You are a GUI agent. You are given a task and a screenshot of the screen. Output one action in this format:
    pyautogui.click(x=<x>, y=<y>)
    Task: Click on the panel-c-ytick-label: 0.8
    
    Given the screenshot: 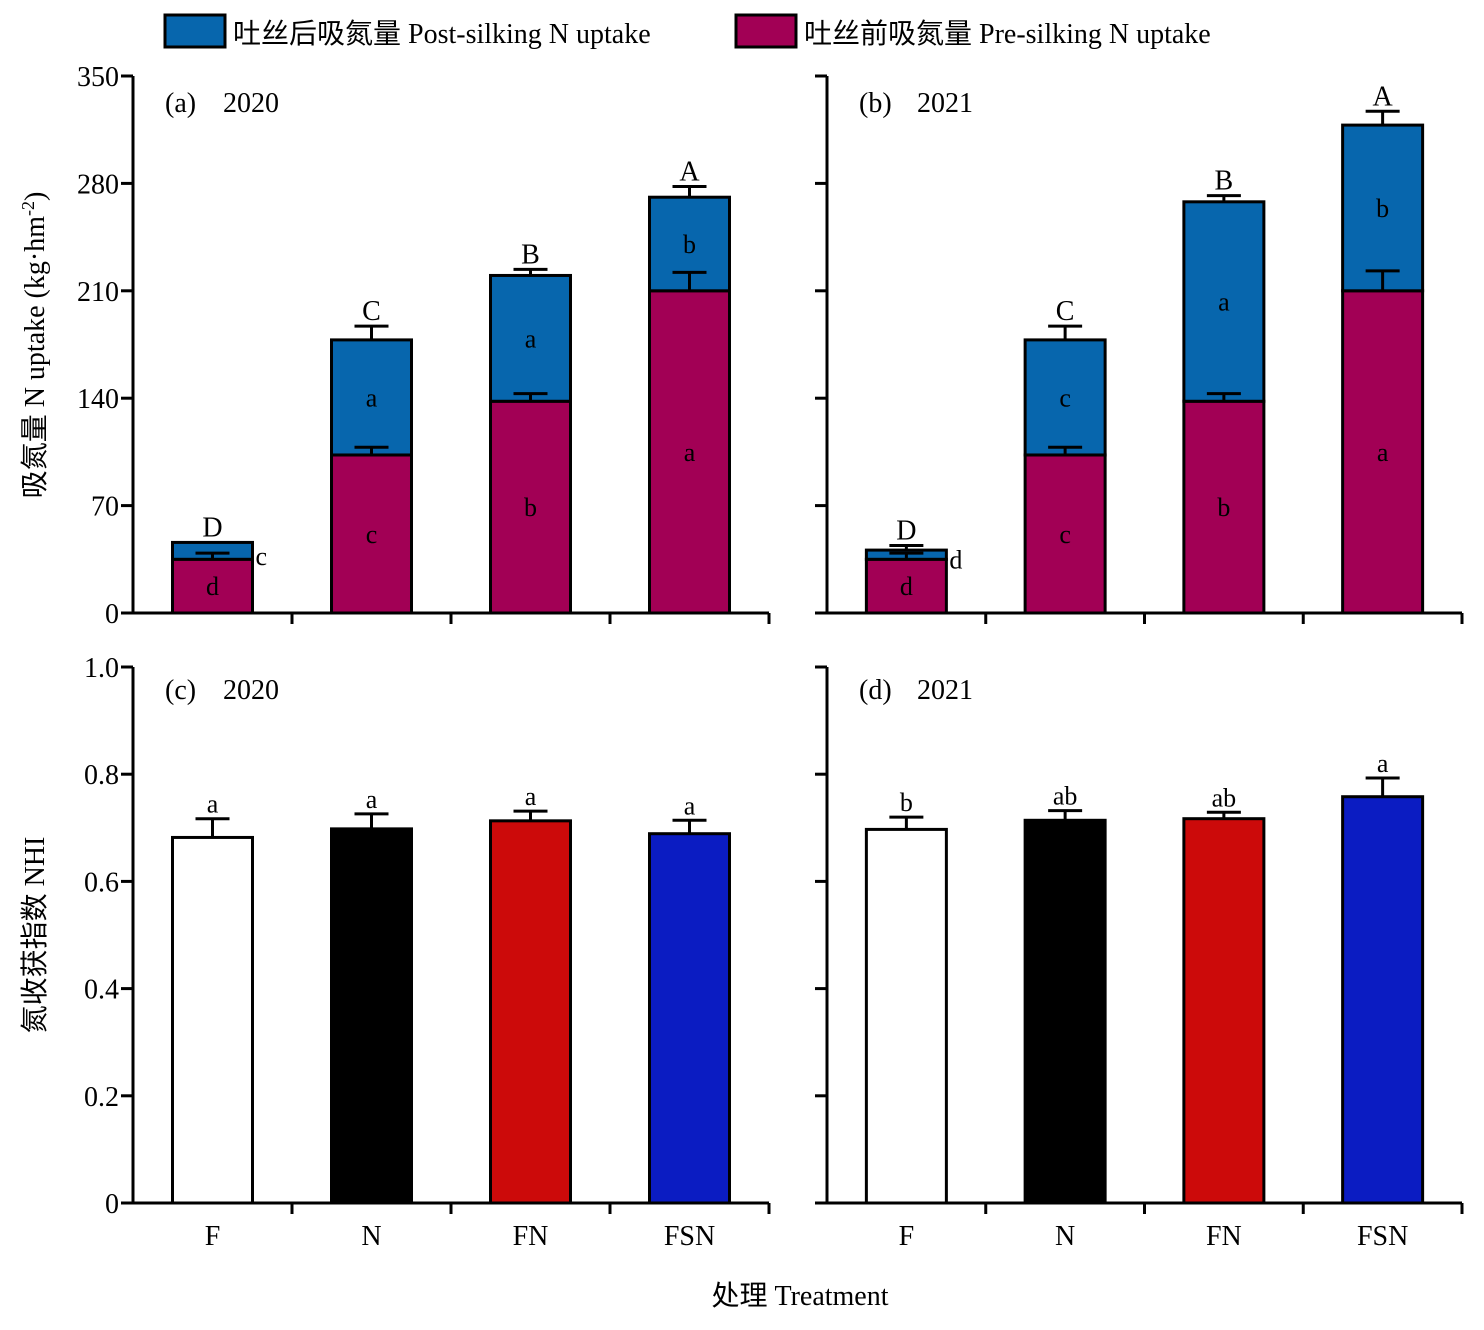 What is the action you would take?
    pyautogui.click(x=101, y=775)
    